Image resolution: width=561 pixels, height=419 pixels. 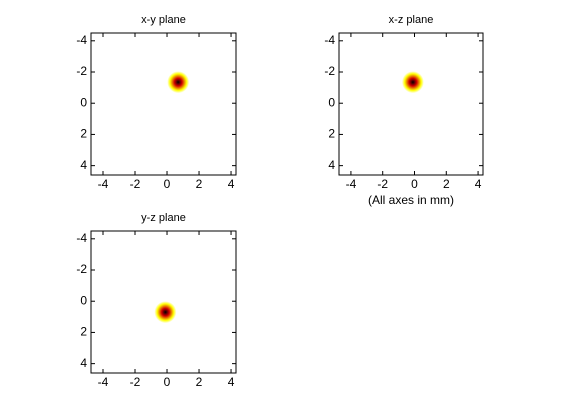 I want to click on plot-title: y-z plane, so click(x=163, y=218).